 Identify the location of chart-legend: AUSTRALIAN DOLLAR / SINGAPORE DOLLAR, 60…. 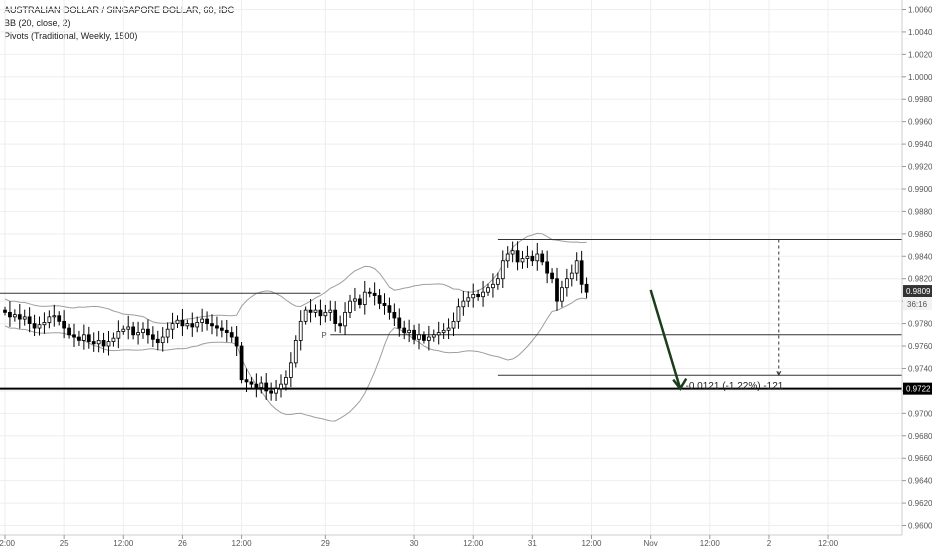
(119, 23).